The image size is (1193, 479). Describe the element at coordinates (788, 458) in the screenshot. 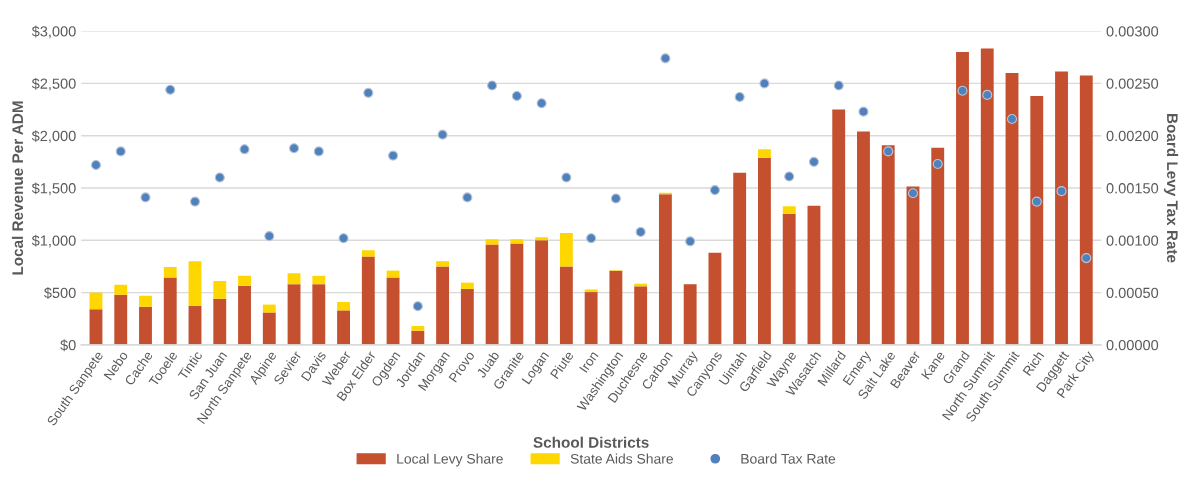

I see `legend-label: Board Tax Rate` at that location.